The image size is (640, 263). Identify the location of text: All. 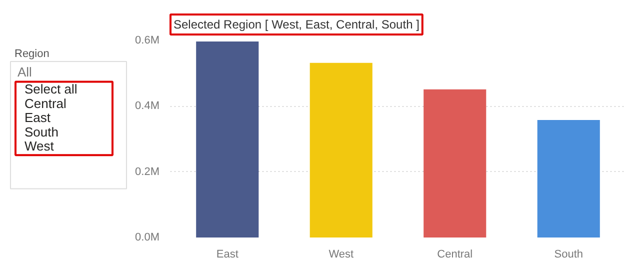
(25, 72).